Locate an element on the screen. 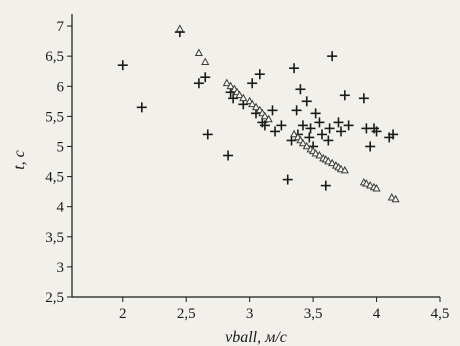  y-tick-label: 3 is located at coordinates (61, 268).